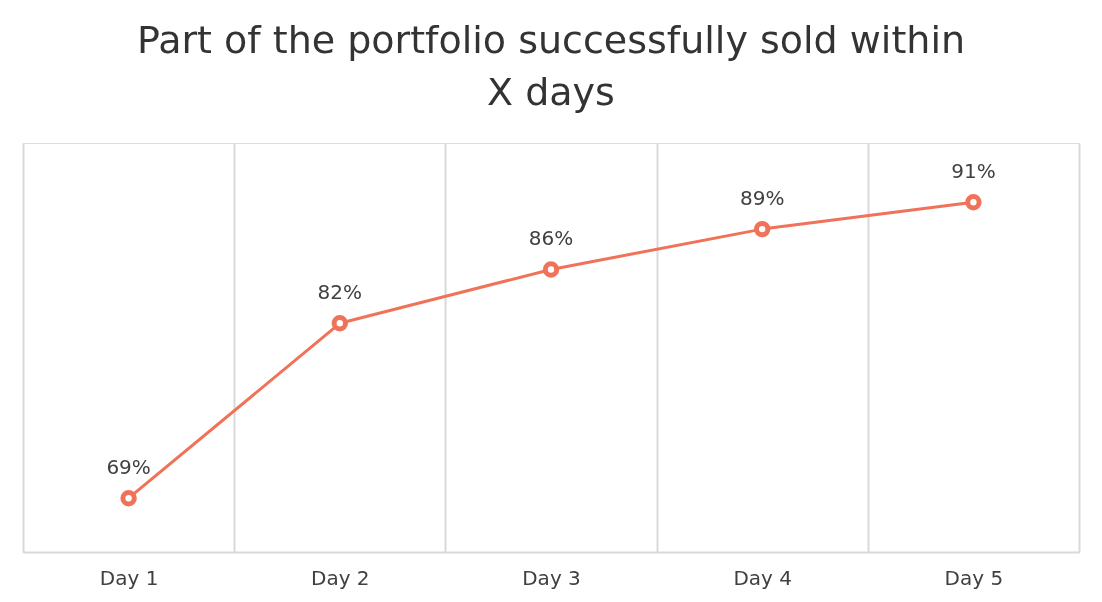 The image size is (1102, 602). Describe the element at coordinates (762, 577) in the screenshot. I see `x-tick-label: Day 4` at that location.